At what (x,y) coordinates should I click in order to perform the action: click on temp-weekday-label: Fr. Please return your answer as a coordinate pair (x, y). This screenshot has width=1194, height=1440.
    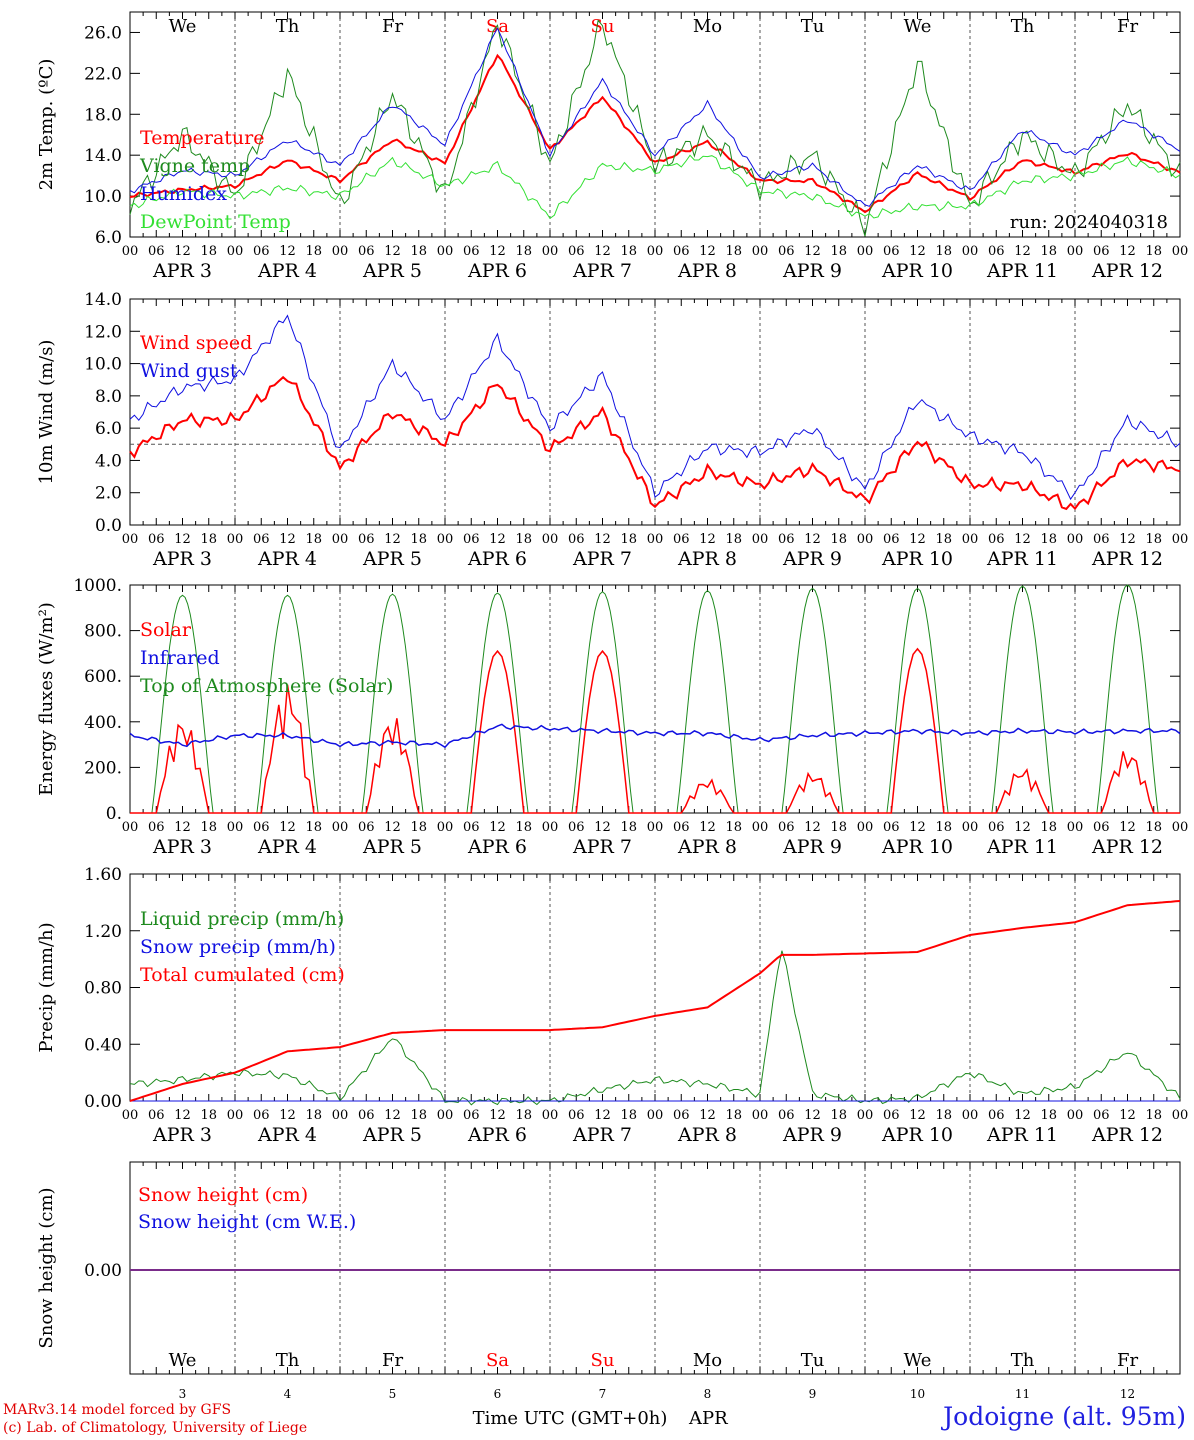
    Looking at the image, I should click on (392, 26).